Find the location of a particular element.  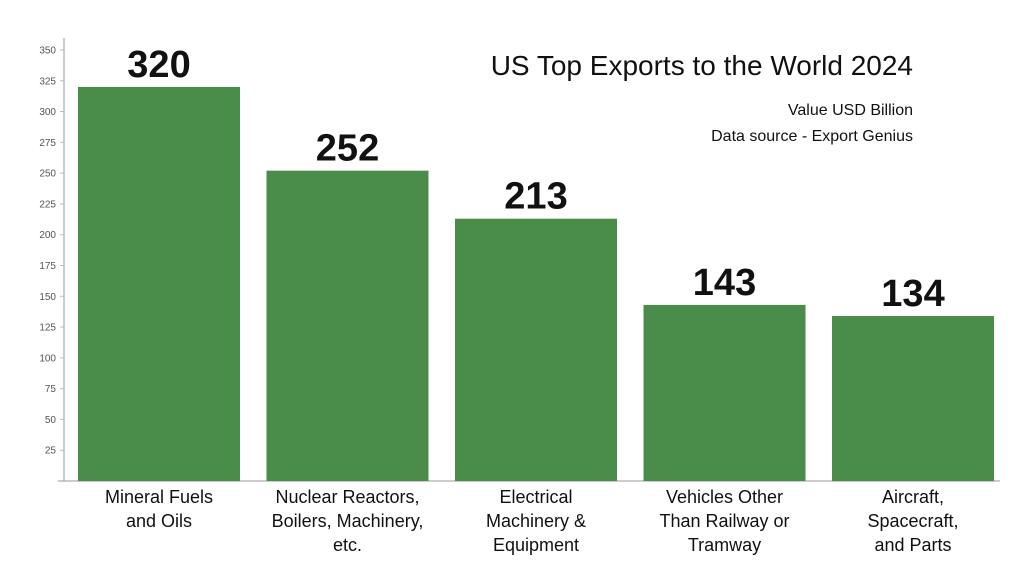

x-tick-label: Spacecraft, is located at coordinates (912, 521).